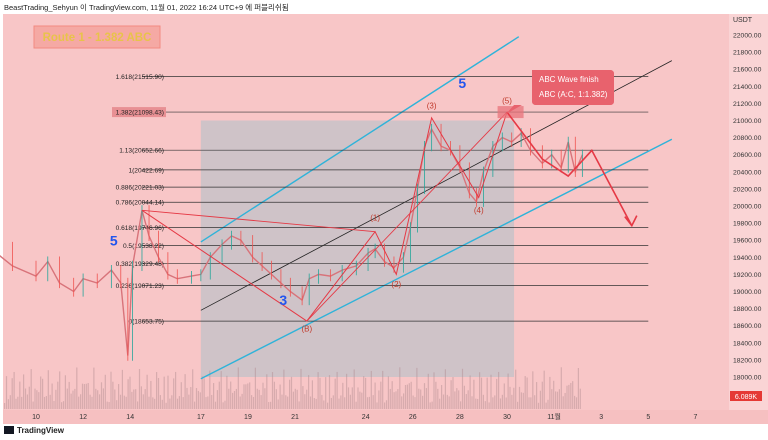  What do you see at coordinates (364, 416) in the screenshot?
I see `time-axis: 10 12 14 17 19 21 24 26 28 30 11월 3 5 7` at bounding box center [364, 416].